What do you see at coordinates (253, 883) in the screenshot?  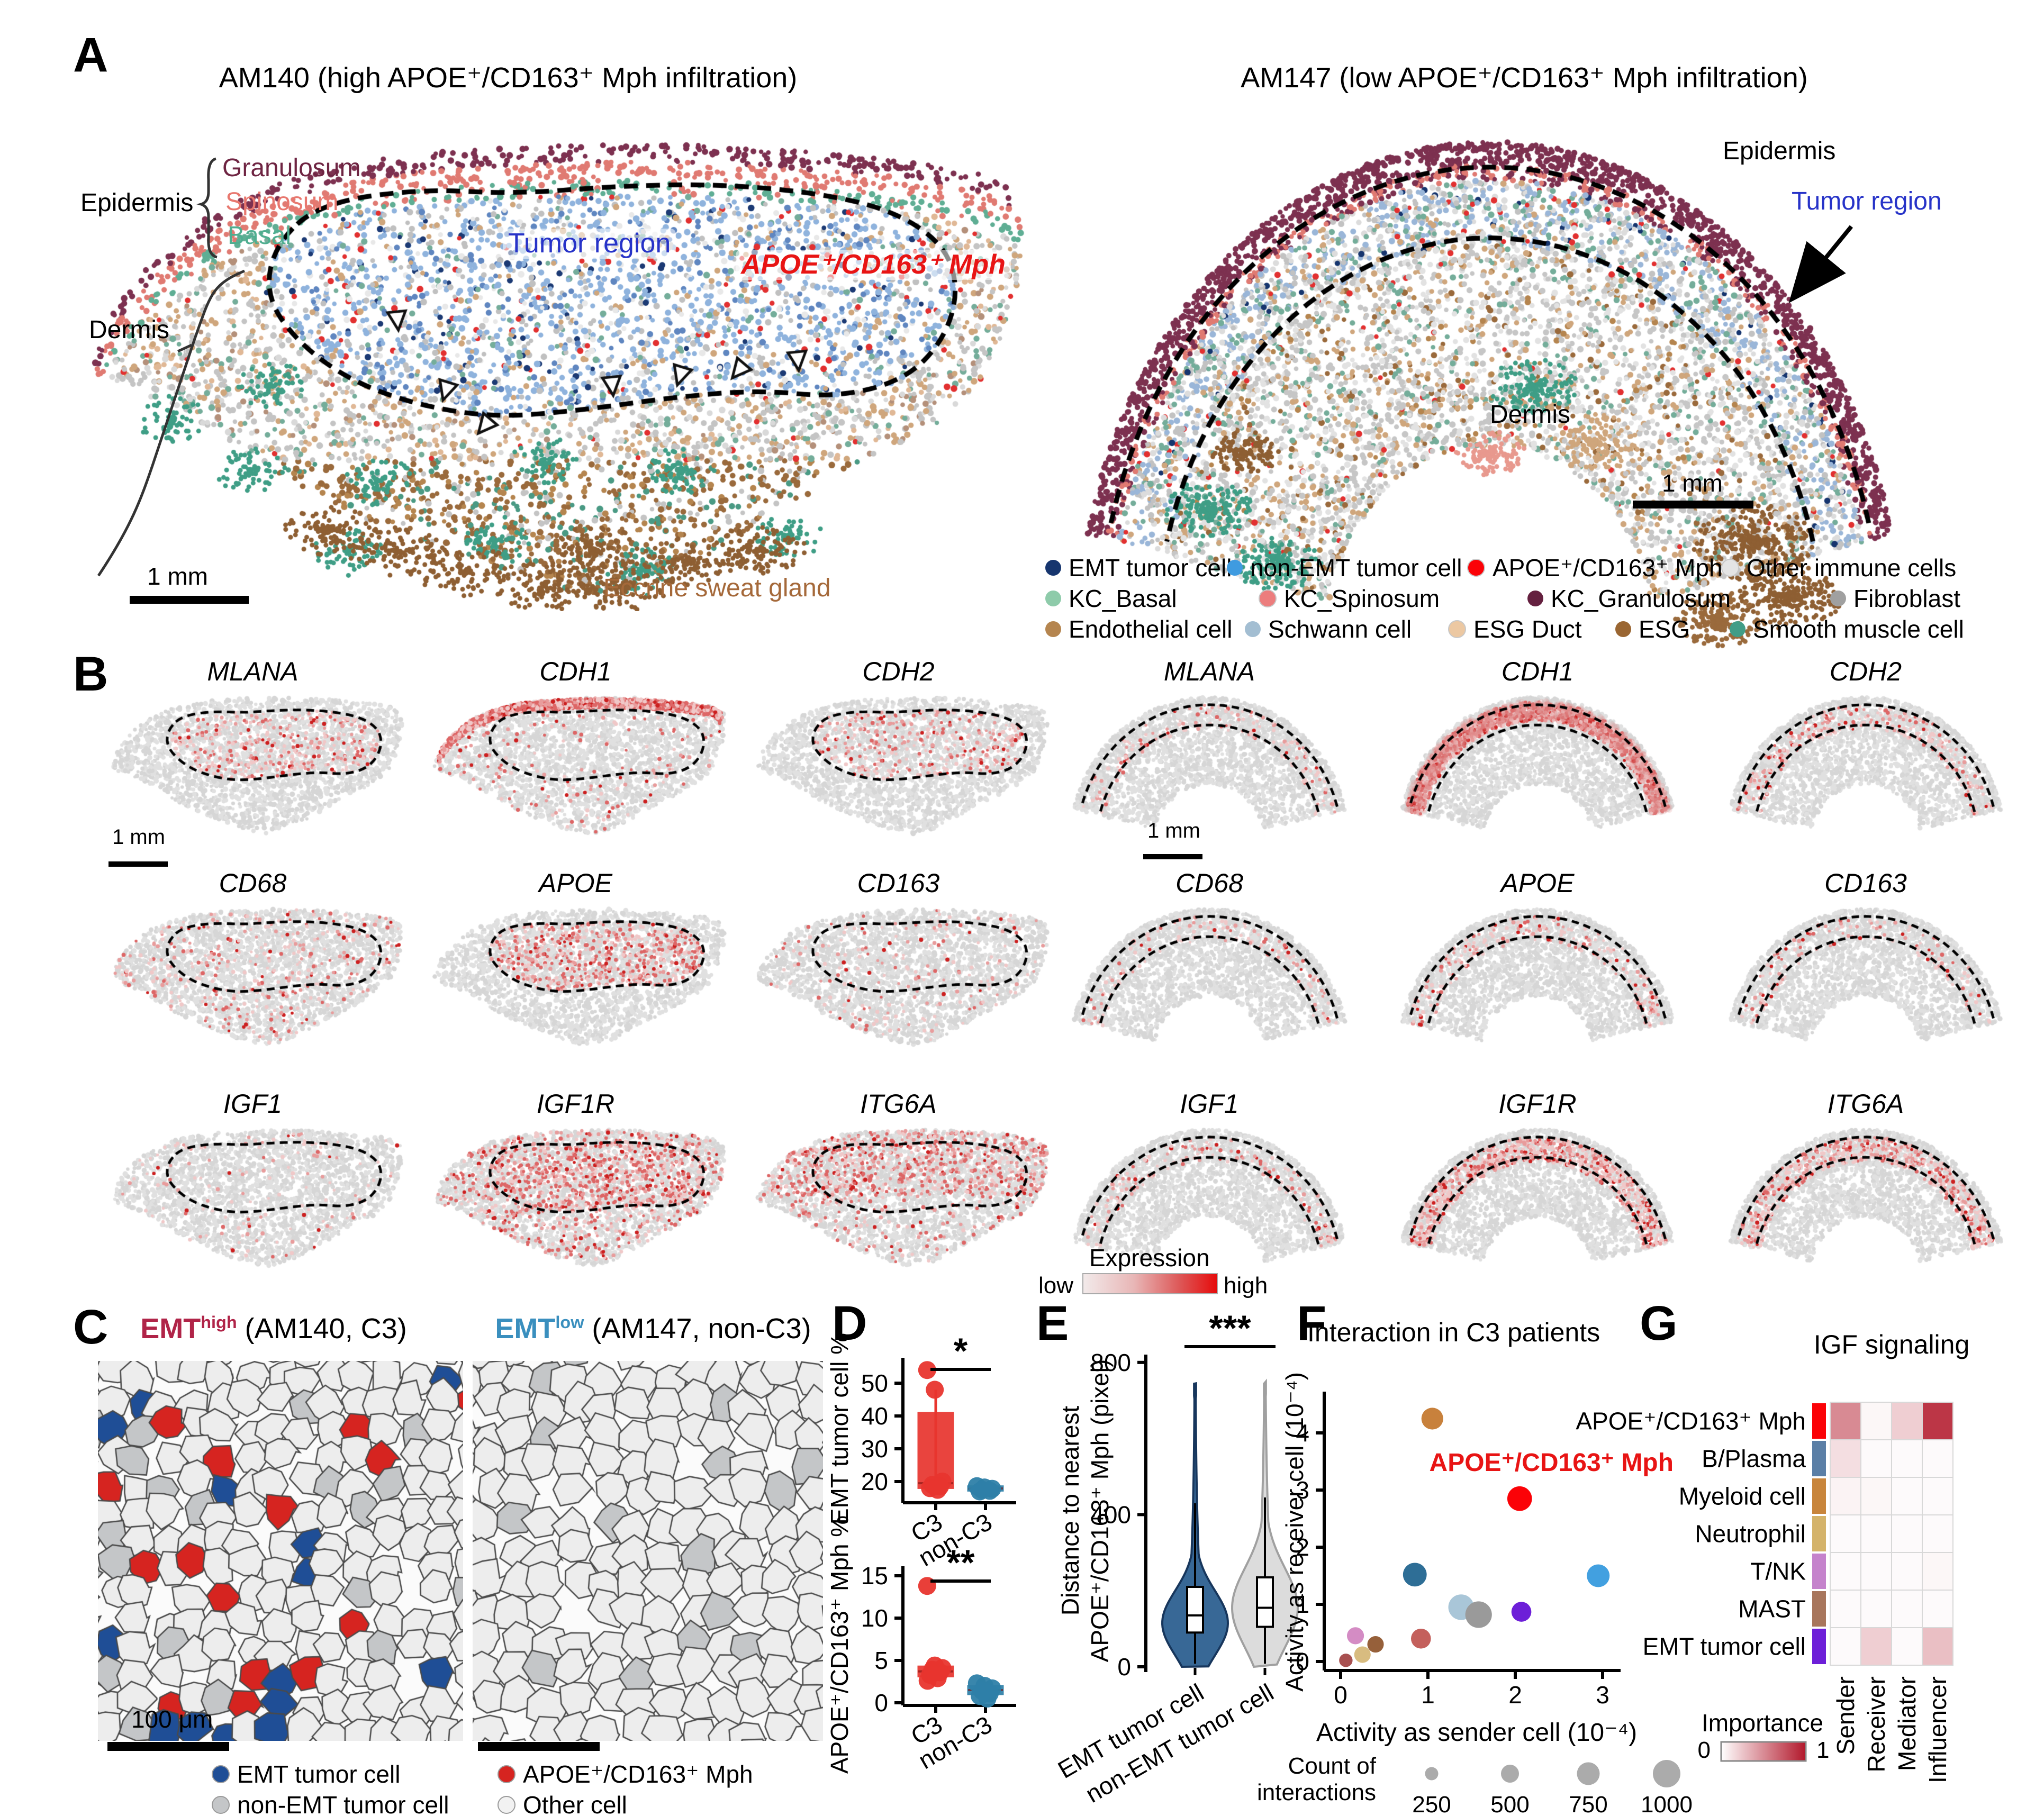 I see `gene-title-cd68-am140: CD68` at bounding box center [253, 883].